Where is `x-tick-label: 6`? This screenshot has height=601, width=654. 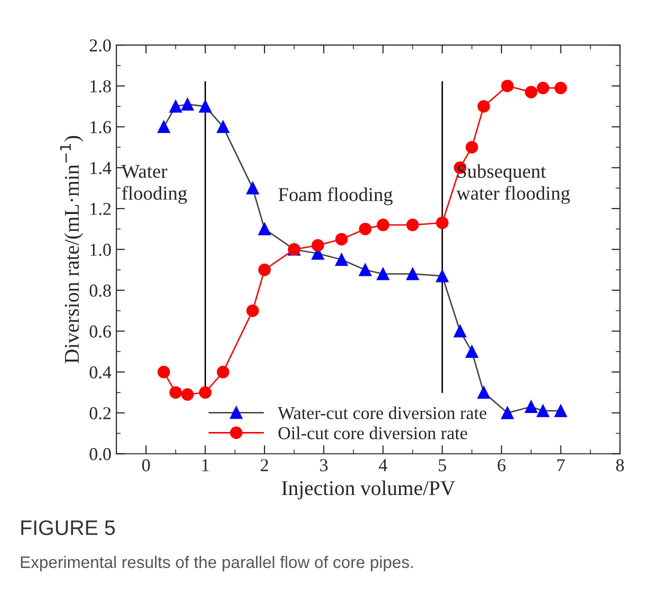 x-tick-label: 6 is located at coordinates (502, 465).